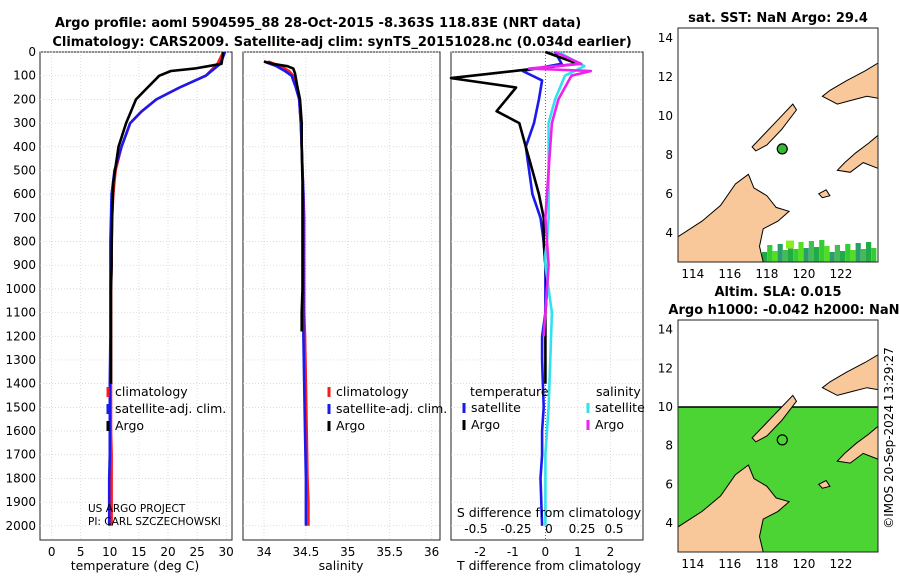 The width and height of the screenshot is (900, 580). I want to click on map-y-tick-label: 10, so click(665, 407).